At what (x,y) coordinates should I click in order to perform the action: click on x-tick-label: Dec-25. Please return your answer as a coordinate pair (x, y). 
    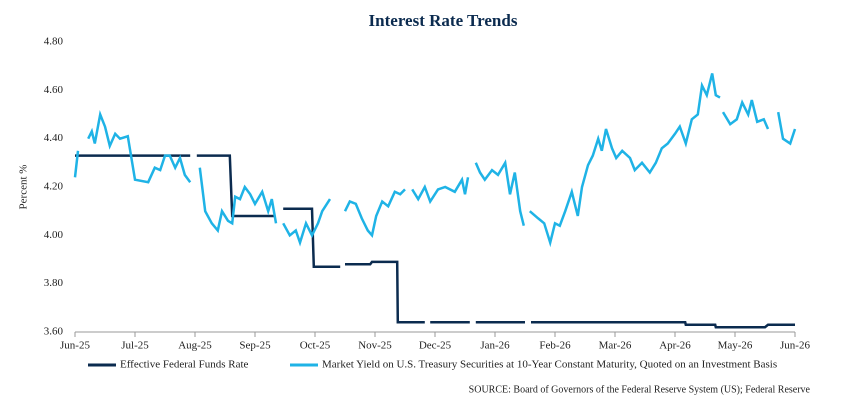
    Looking at the image, I should click on (435, 346).